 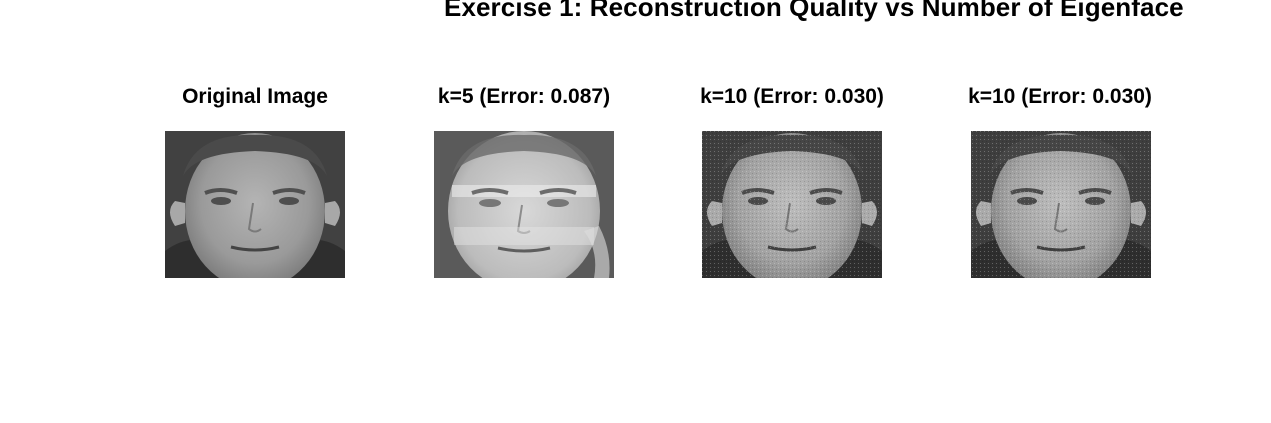 I want to click on panel-title-original: Original Image, so click(x=255, y=96).